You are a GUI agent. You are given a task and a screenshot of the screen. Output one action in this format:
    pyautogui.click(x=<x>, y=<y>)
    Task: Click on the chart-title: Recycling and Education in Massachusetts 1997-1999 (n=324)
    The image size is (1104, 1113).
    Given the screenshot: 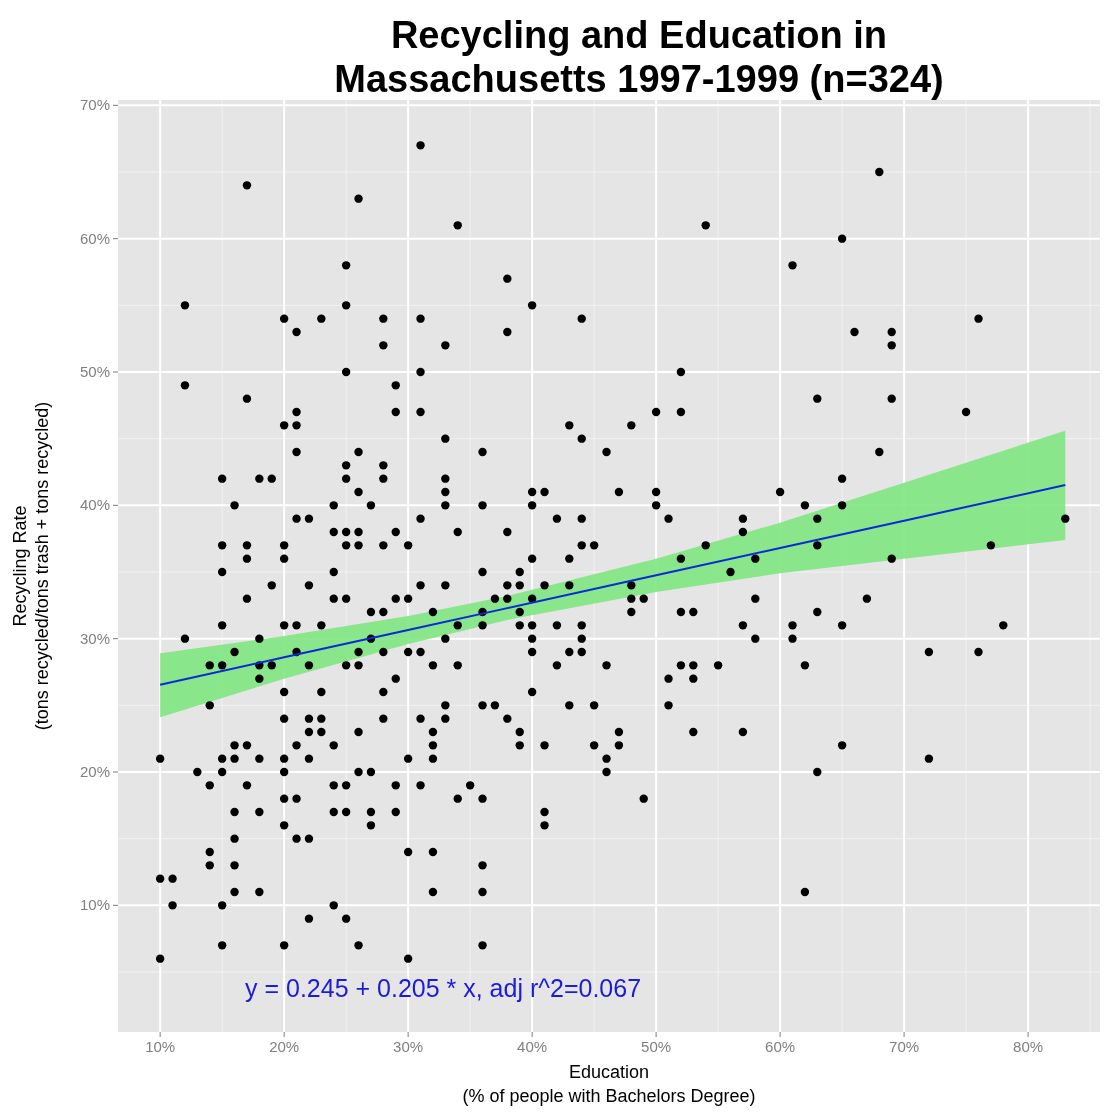 What is the action you would take?
    pyautogui.click(x=639, y=57)
    